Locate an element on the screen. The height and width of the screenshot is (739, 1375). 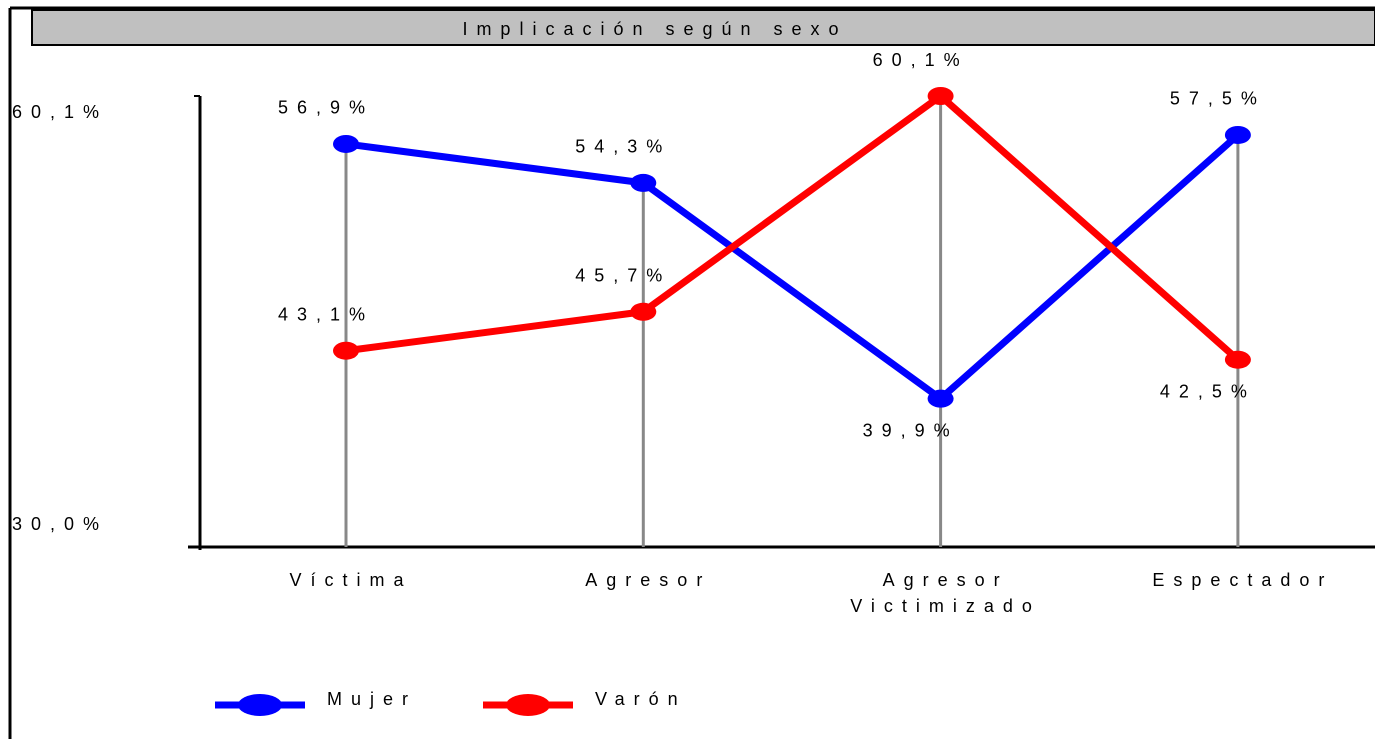
x-tick-label: Agresor Victimizado is located at coordinates (945, 593).